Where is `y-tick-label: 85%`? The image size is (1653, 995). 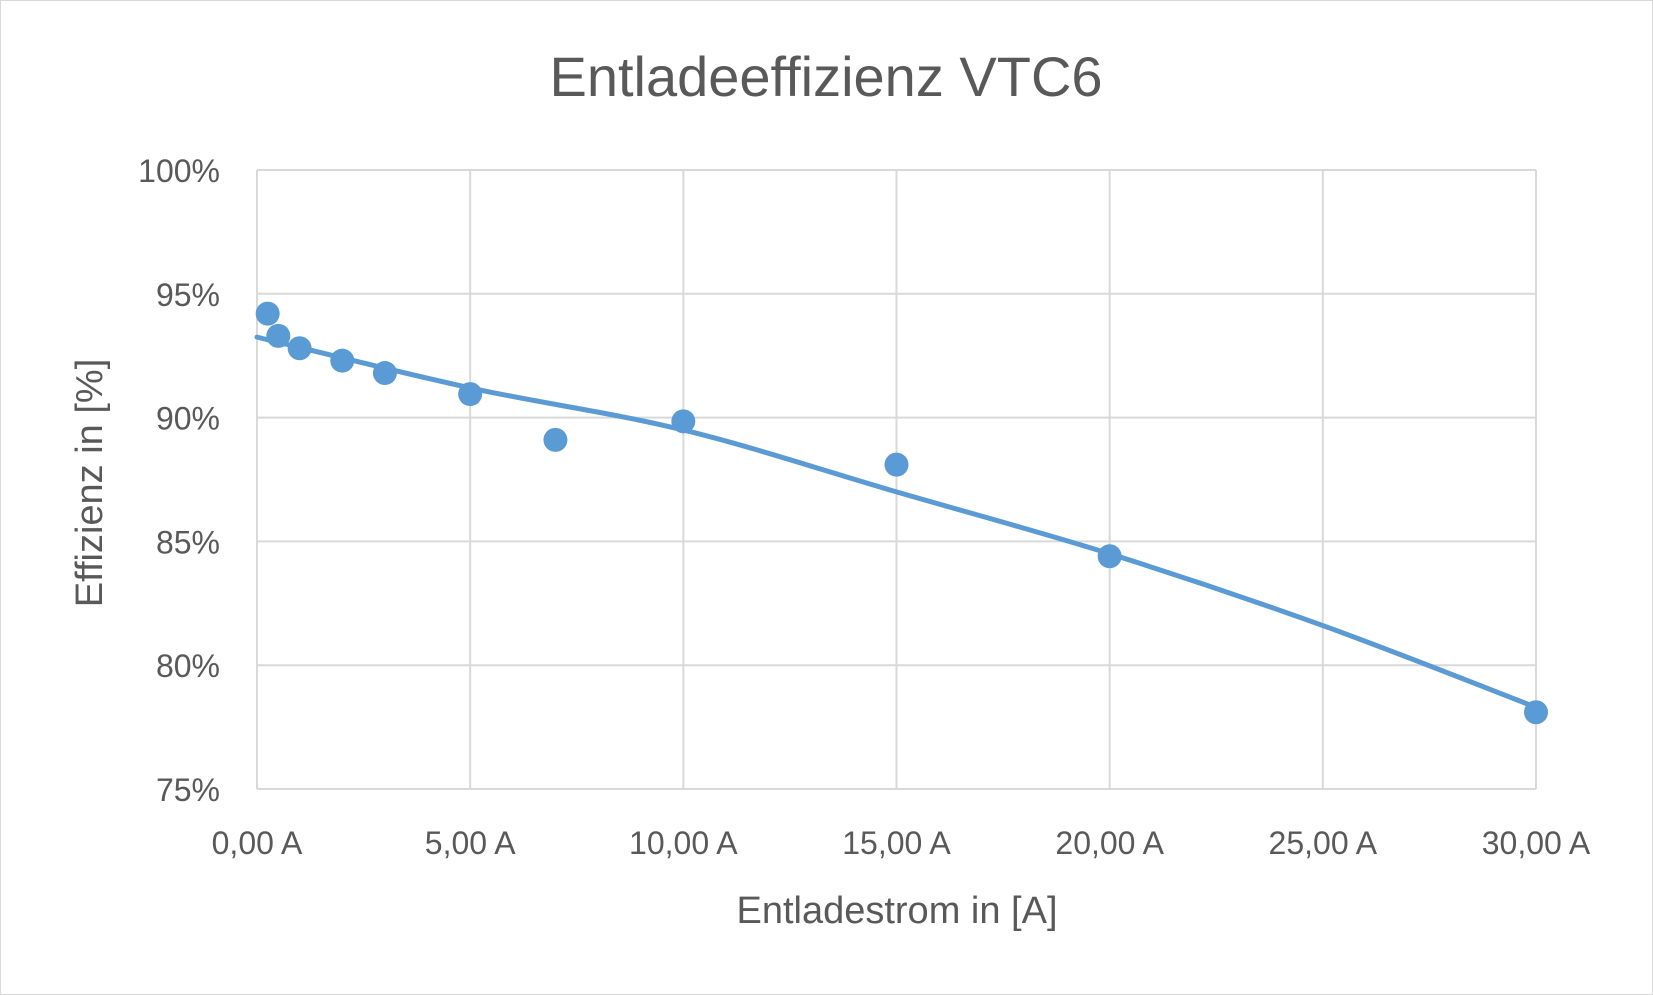
y-tick-label: 85% is located at coordinates (188, 542).